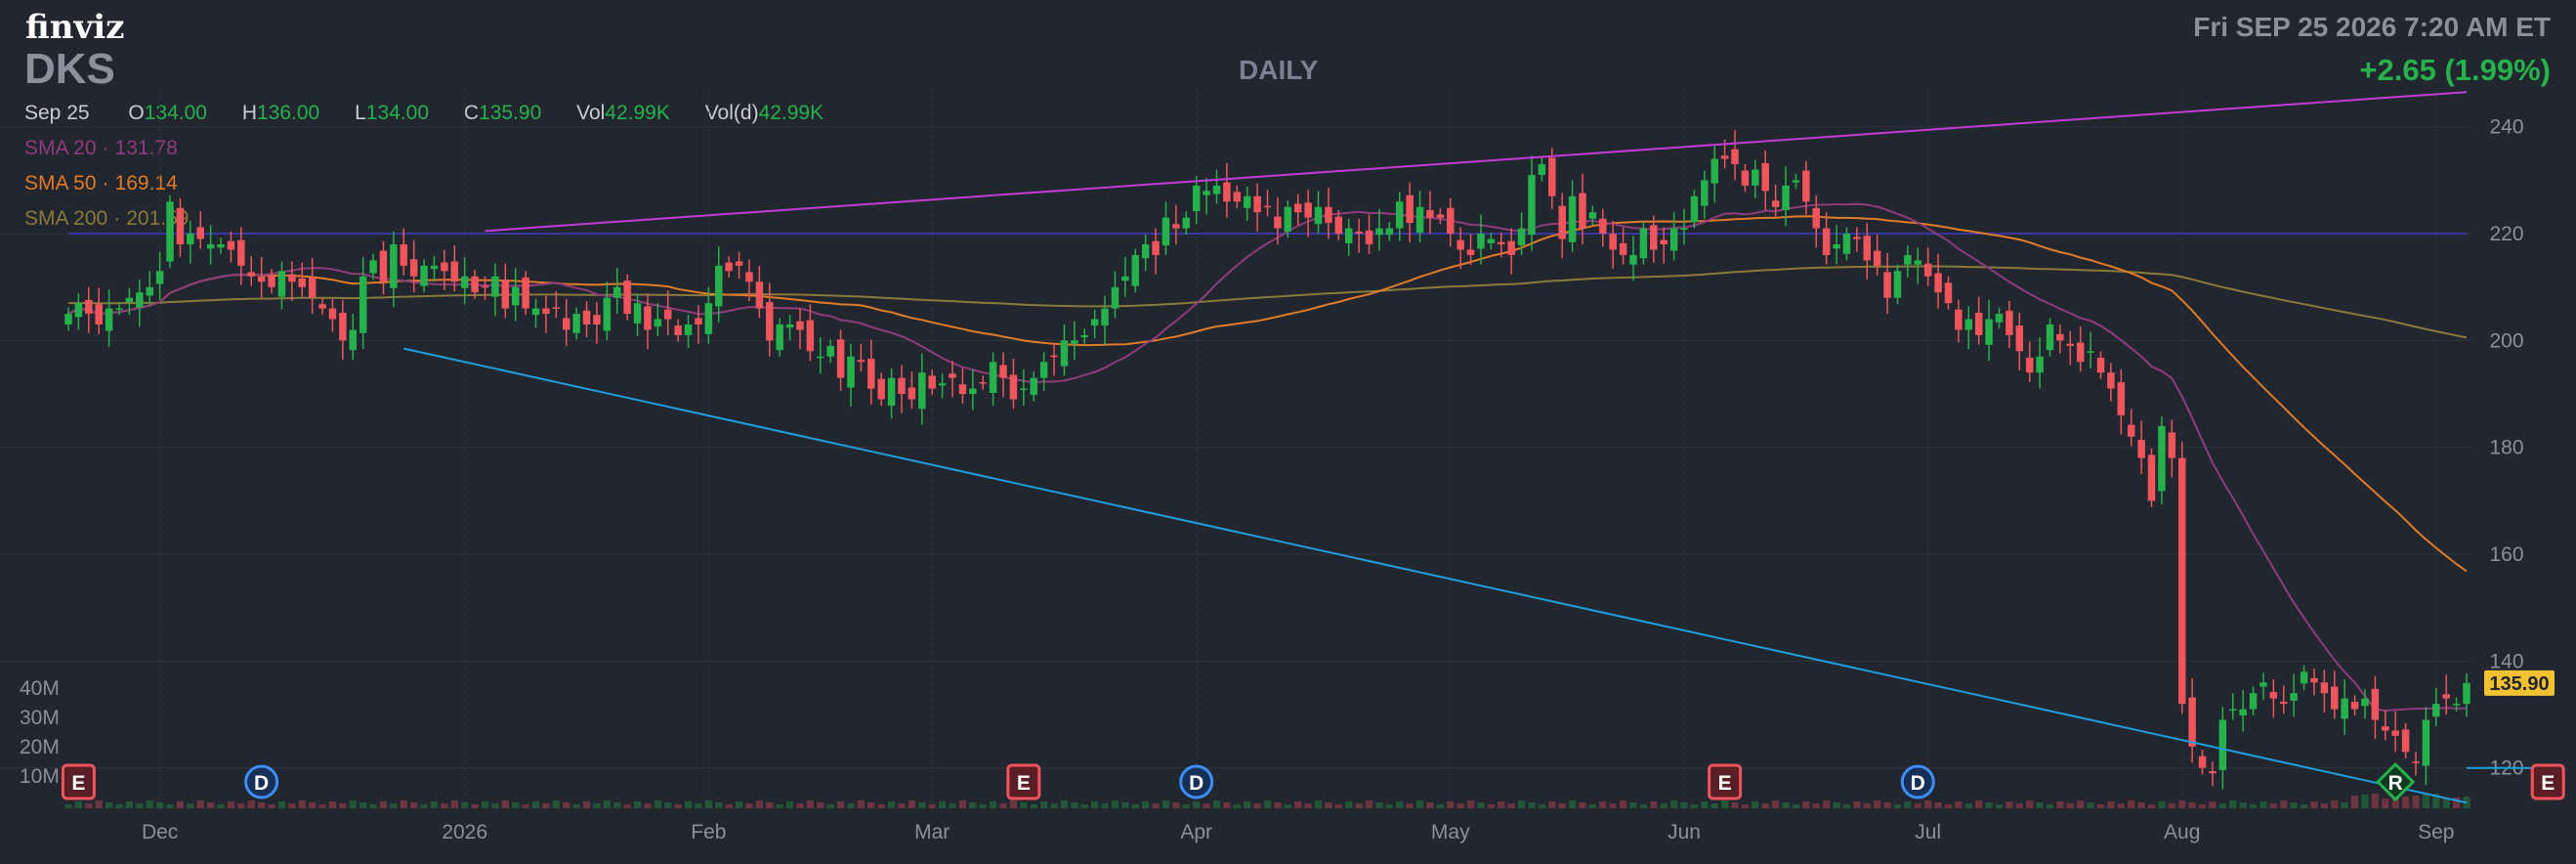 This screenshot has width=2576, height=864. I want to click on finviz-logo: finviz, so click(75, 27).